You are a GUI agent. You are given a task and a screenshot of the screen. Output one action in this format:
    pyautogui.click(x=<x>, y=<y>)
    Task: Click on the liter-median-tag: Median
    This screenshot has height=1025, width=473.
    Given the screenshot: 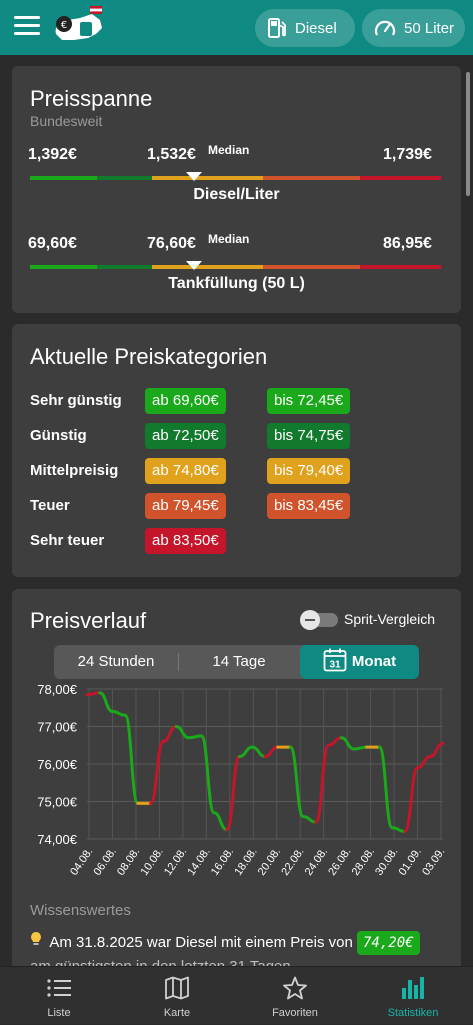 What is the action you would take?
    pyautogui.click(x=229, y=150)
    